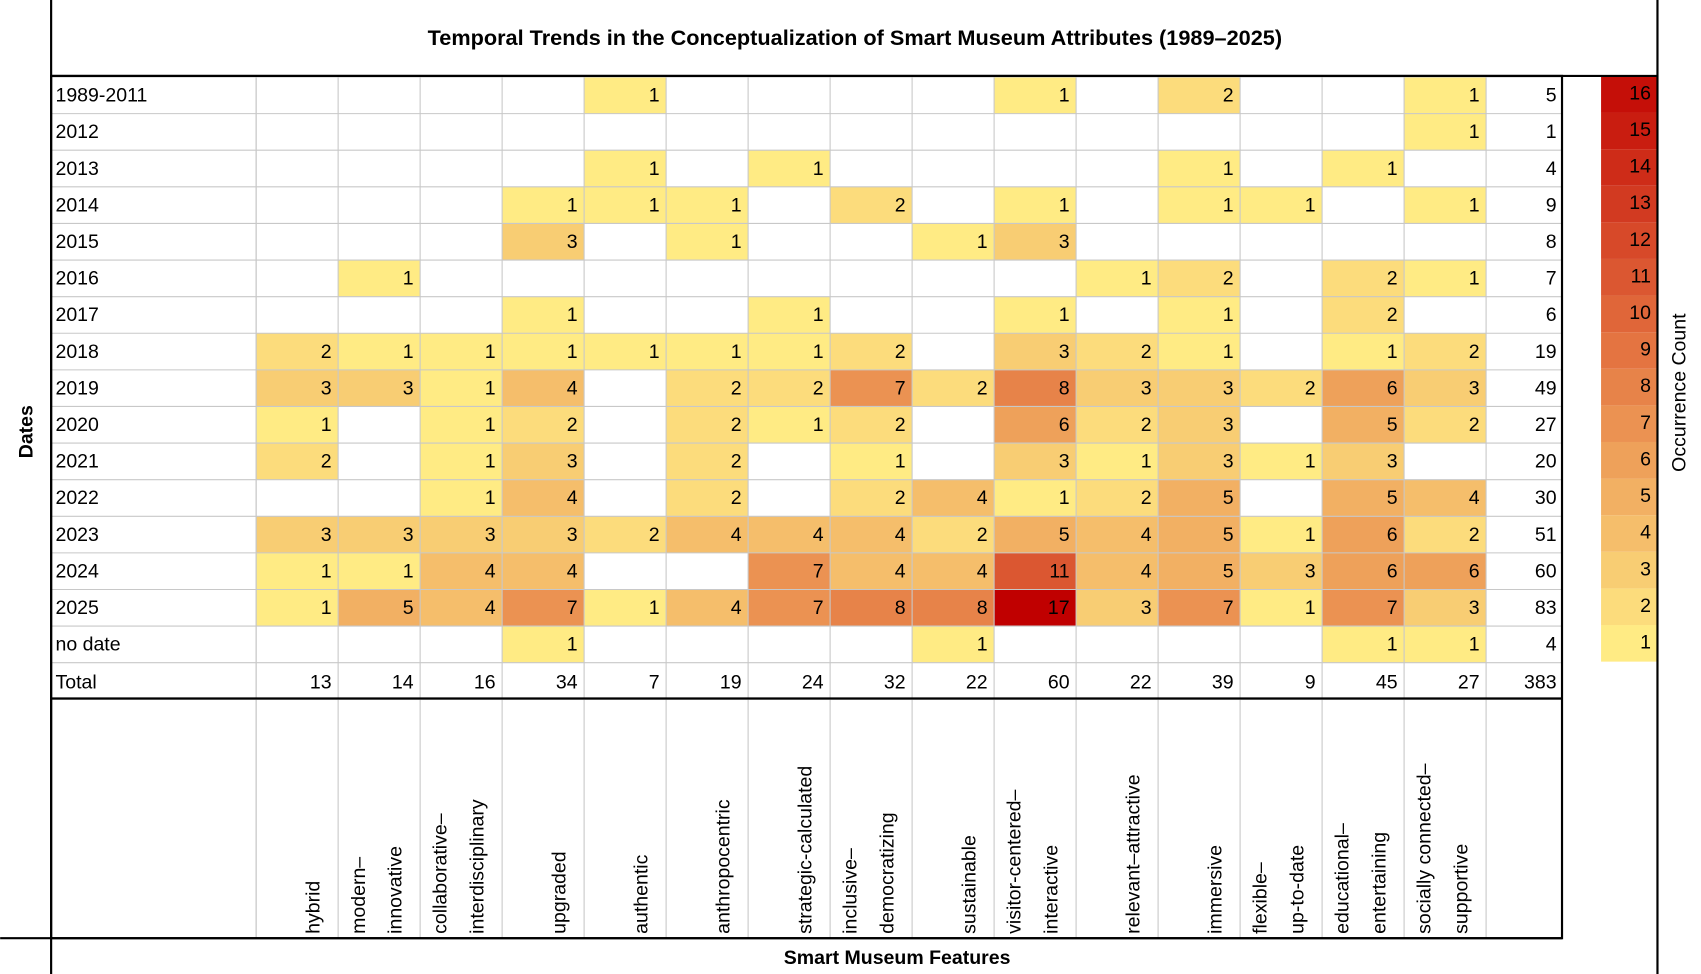  What do you see at coordinates (642, 893) in the screenshot?
I see `column-label: authentic` at bounding box center [642, 893].